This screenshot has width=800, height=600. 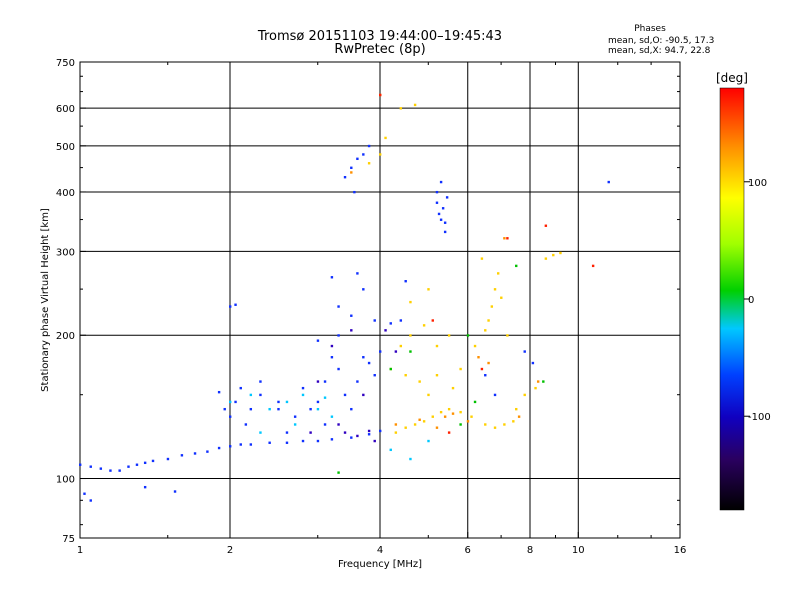 What do you see at coordinates (732, 299) in the screenshot?
I see `colorbar-gradient` at bounding box center [732, 299].